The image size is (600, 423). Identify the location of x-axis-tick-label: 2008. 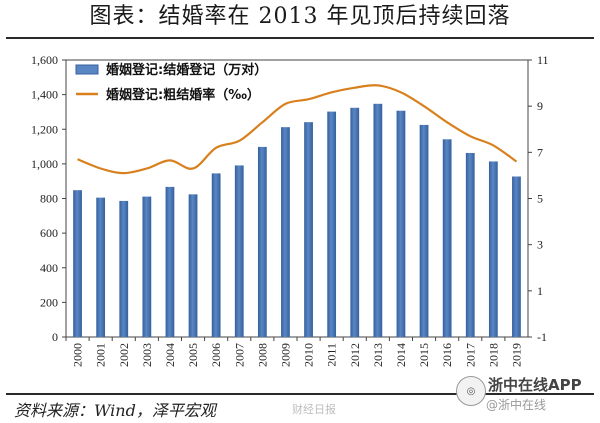
(262, 355).